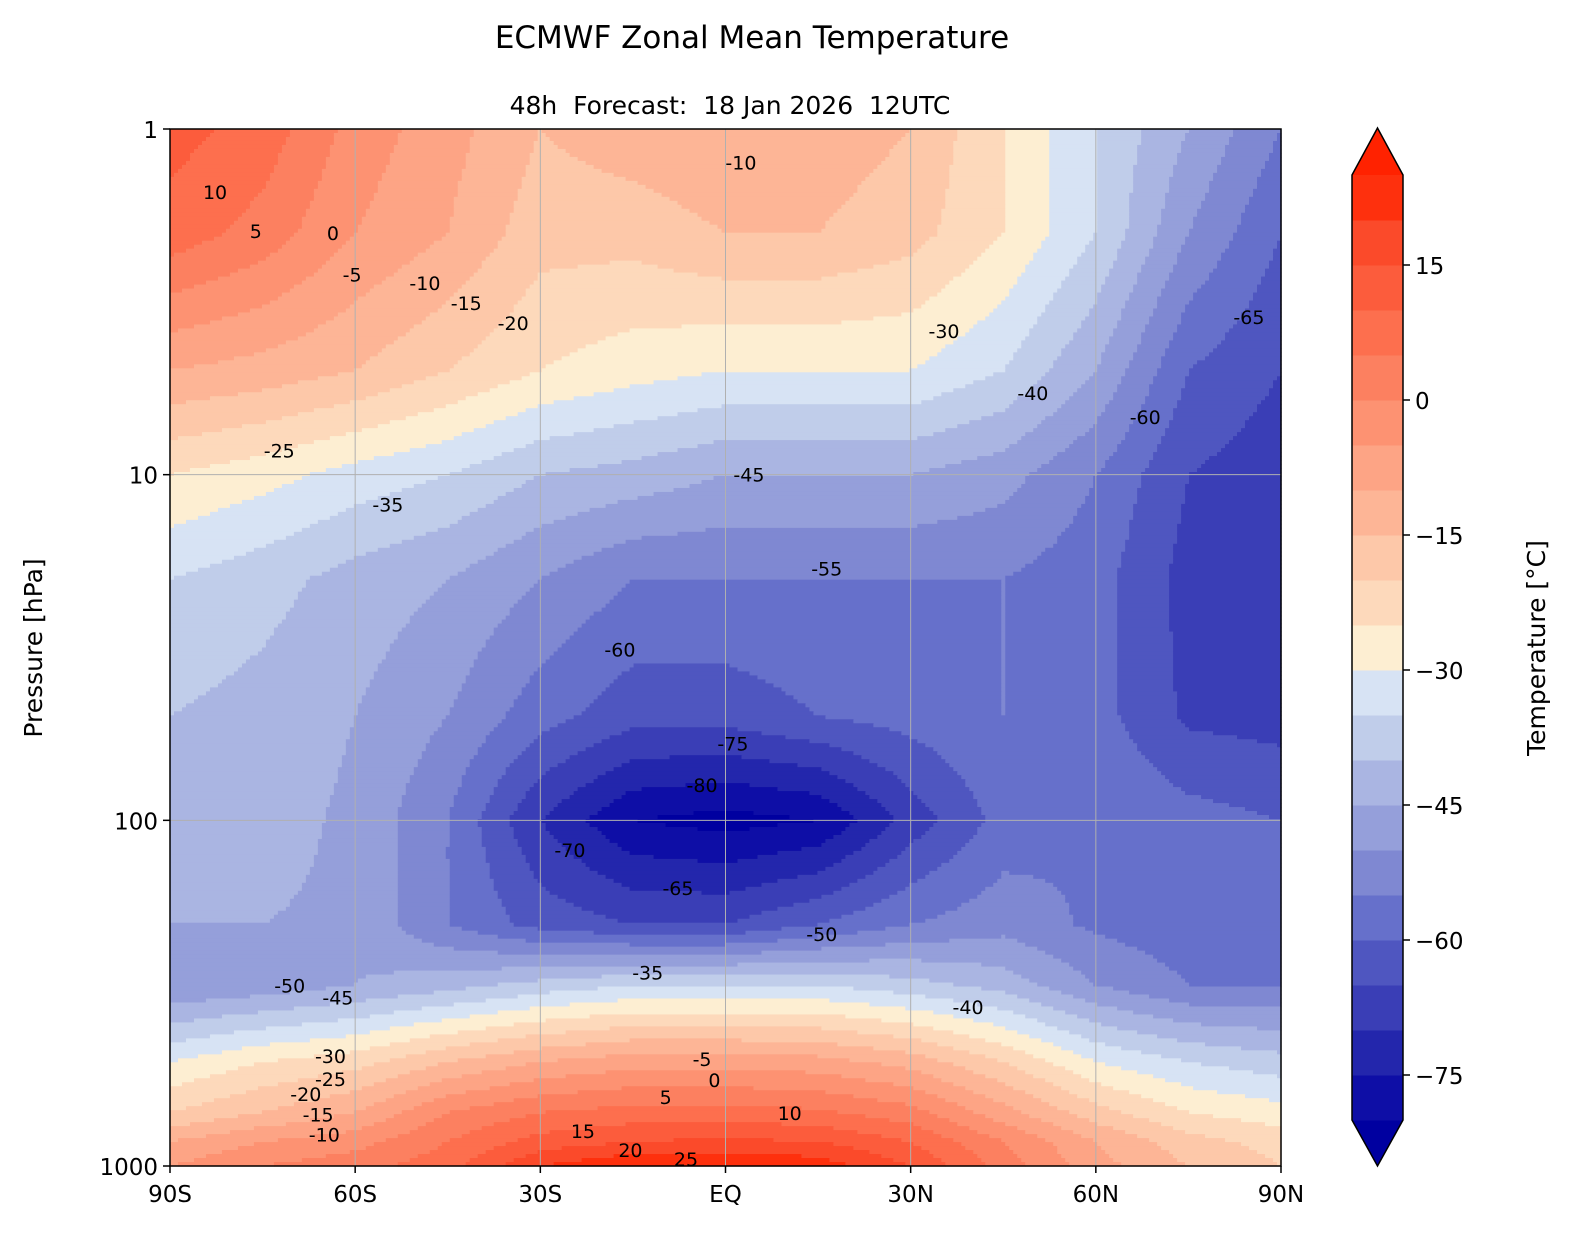  Describe the element at coordinates (1377, 1143) in the screenshot. I see `colorbar-extend-low` at that location.